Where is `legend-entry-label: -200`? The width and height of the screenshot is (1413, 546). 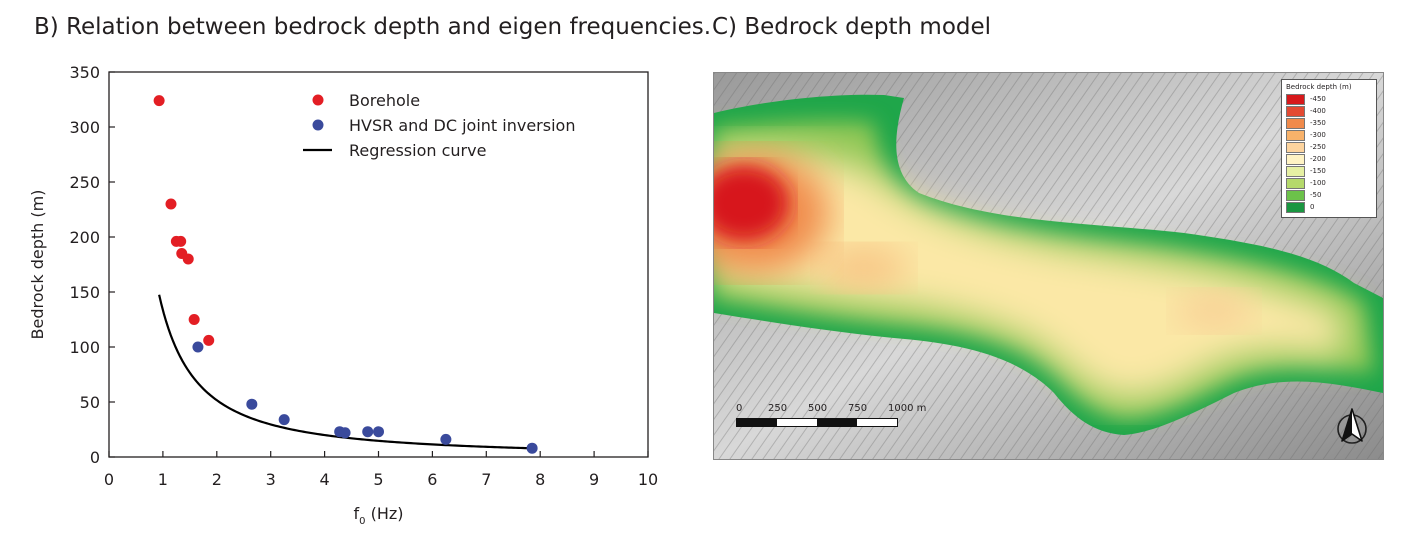 legend-entry-label: -200 is located at coordinates (1318, 159).